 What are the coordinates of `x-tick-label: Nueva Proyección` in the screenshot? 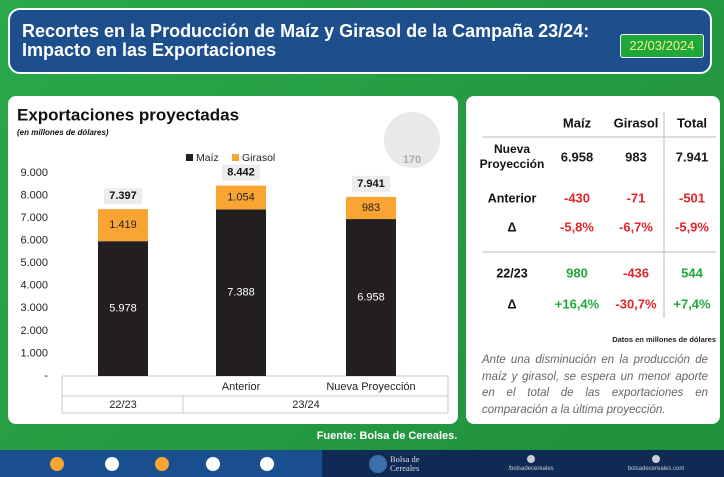 It's located at (370, 387).